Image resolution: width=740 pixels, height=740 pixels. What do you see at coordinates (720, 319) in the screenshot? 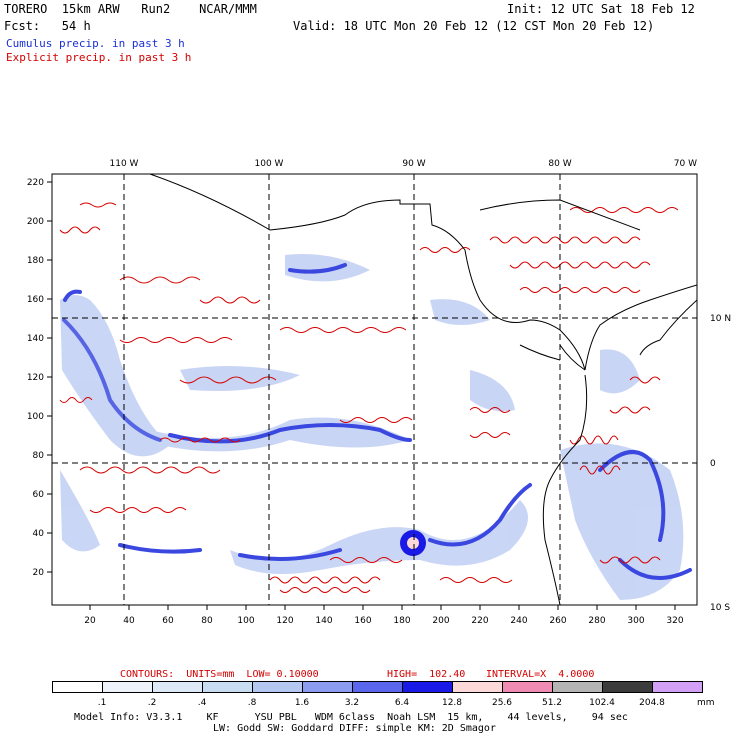
I see `lat-label: 10 N` at bounding box center [720, 319].